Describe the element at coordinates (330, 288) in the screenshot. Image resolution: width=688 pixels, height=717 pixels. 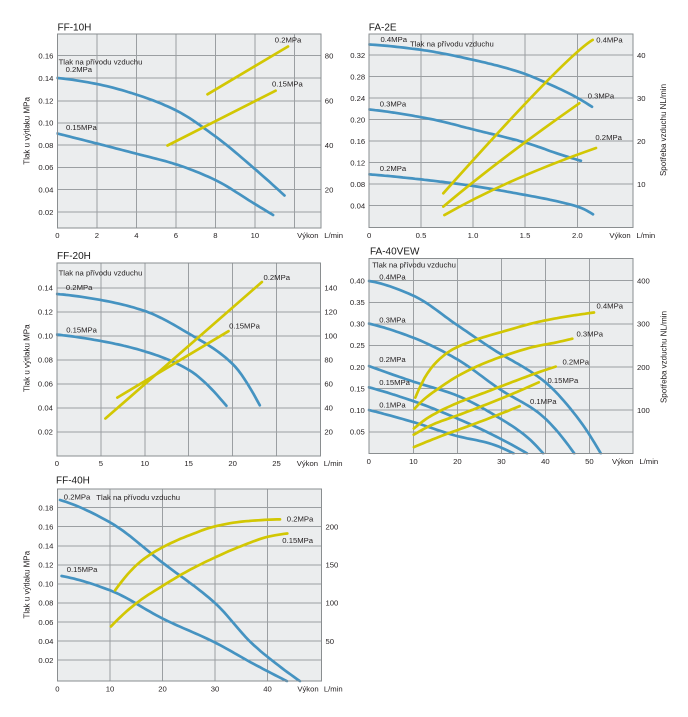
I see `svg-text: 140` at that location.